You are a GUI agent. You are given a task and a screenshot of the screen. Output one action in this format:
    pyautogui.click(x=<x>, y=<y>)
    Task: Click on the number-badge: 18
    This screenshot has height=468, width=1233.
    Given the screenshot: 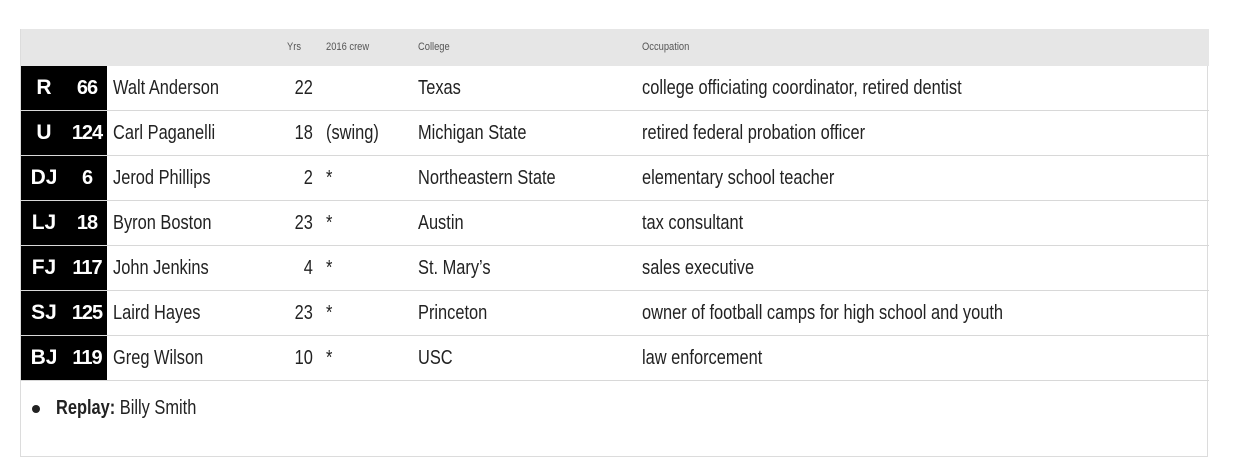 What is the action you would take?
    pyautogui.click(x=87, y=223)
    